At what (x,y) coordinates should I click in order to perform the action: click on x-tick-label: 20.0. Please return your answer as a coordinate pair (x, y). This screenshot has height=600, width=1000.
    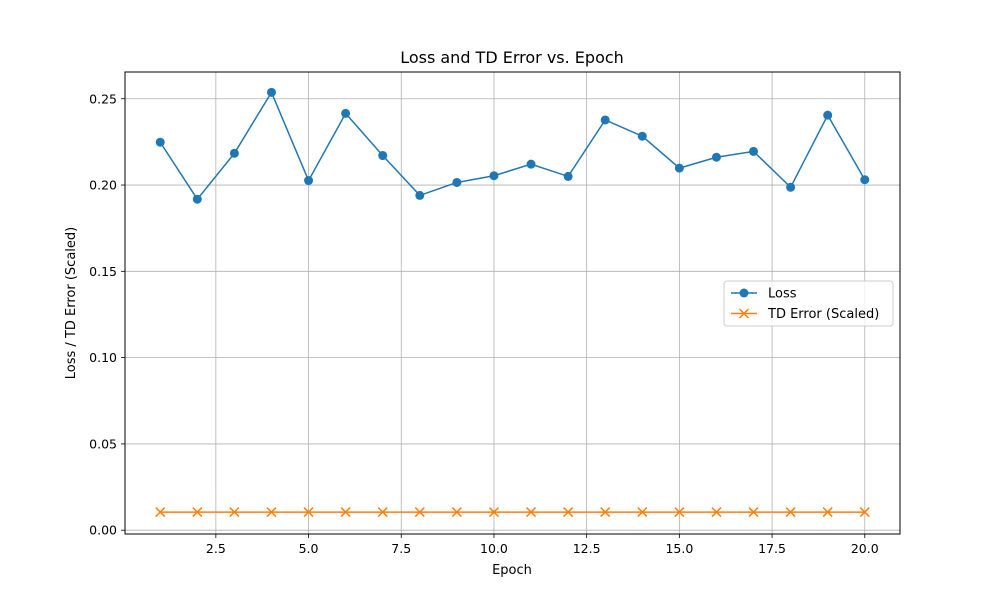
    Looking at the image, I should click on (865, 548).